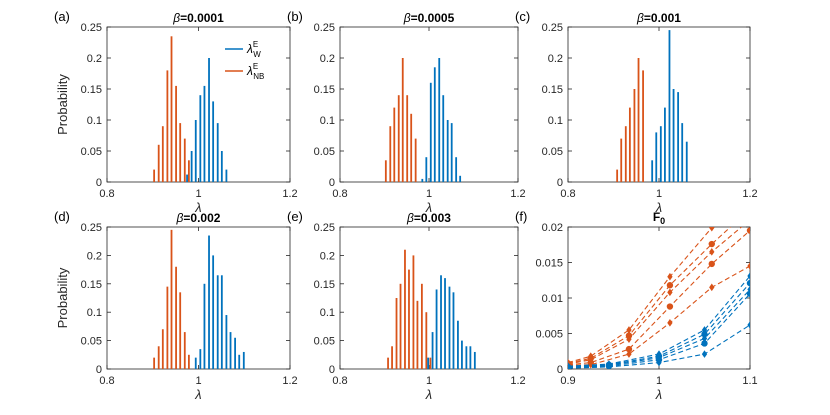 Image resolution: width=830 pixels, height=415 pixels. I want to click on panel-label: (e), so click(295, 216).